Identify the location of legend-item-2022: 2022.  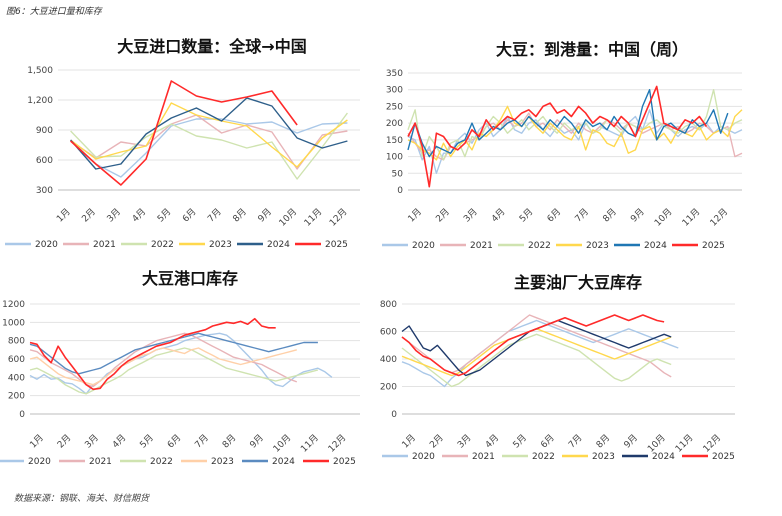
(146, 462).